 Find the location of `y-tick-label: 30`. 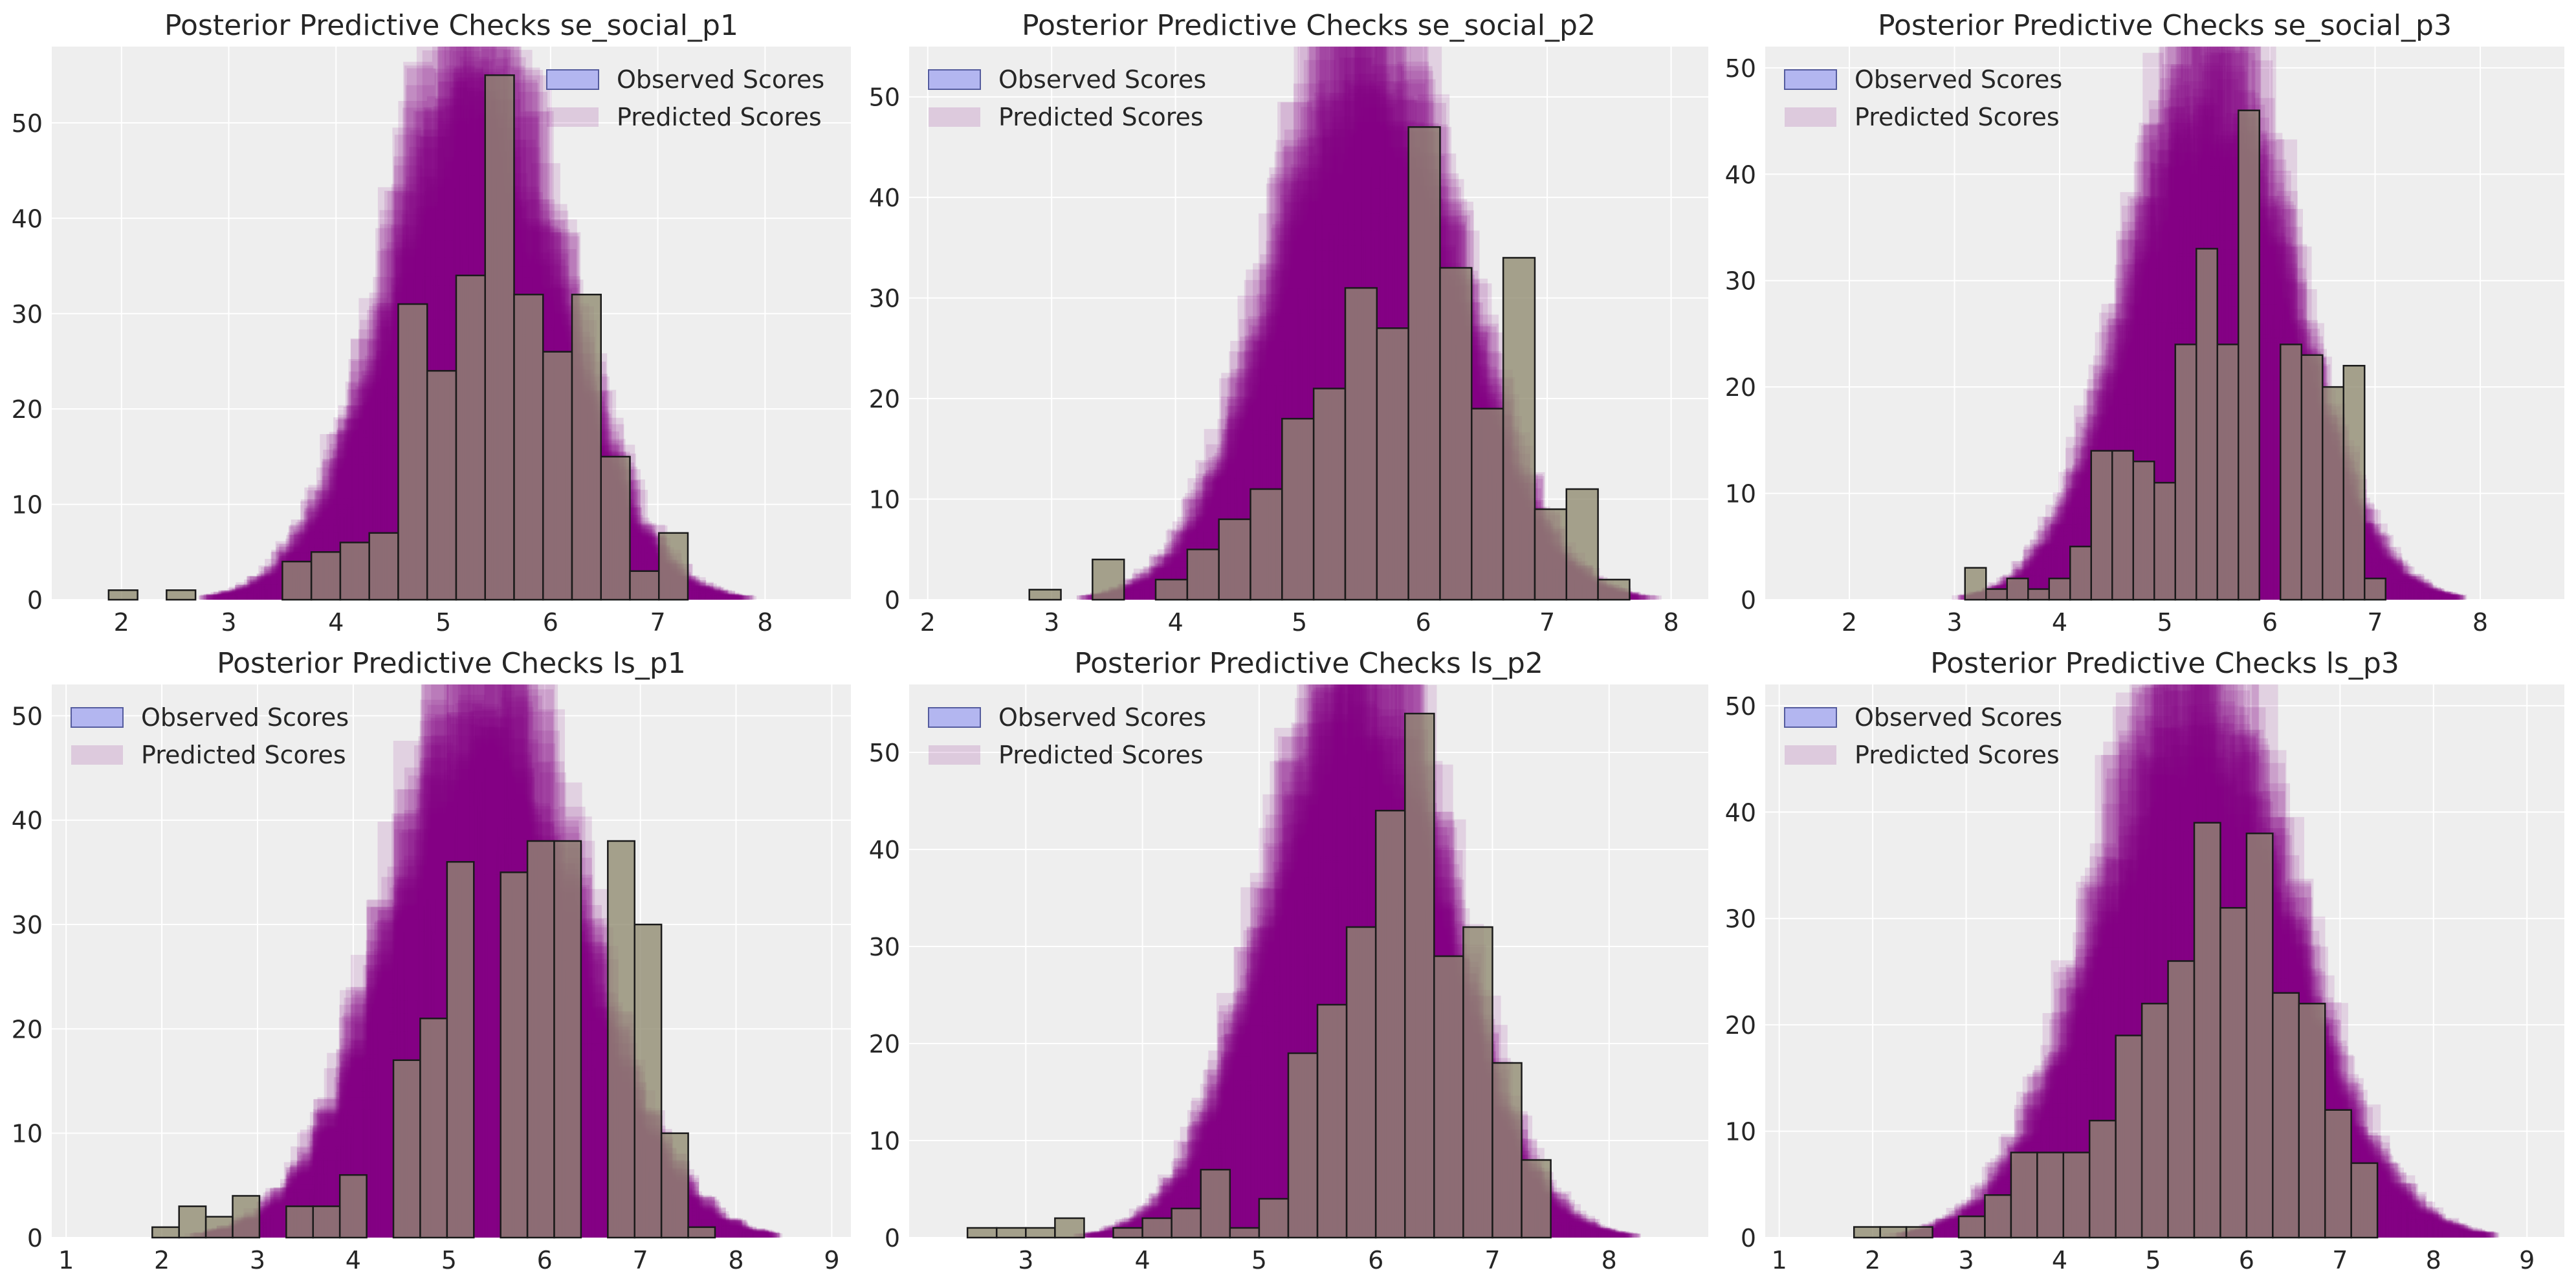

y-tick-label: 30 is located at coordinates (27, 925).